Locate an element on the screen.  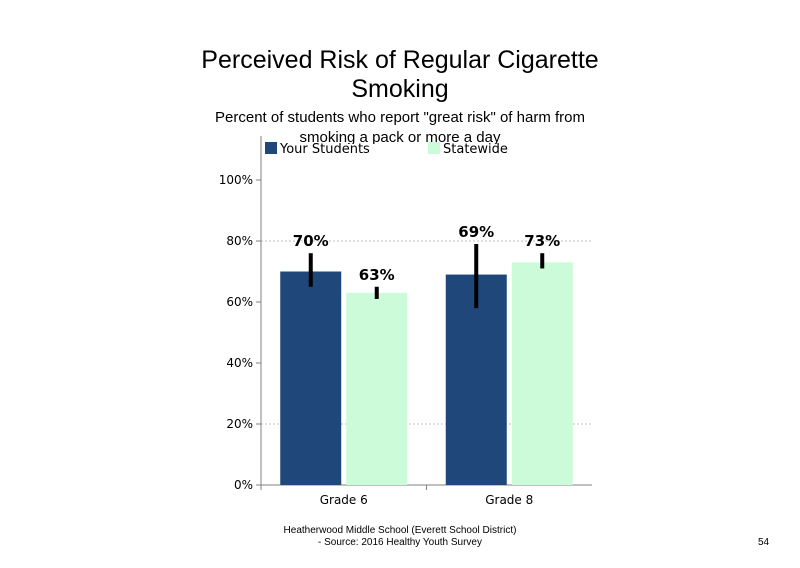
x-tick-label: Grade 6 is located at coordinates (344, 500).